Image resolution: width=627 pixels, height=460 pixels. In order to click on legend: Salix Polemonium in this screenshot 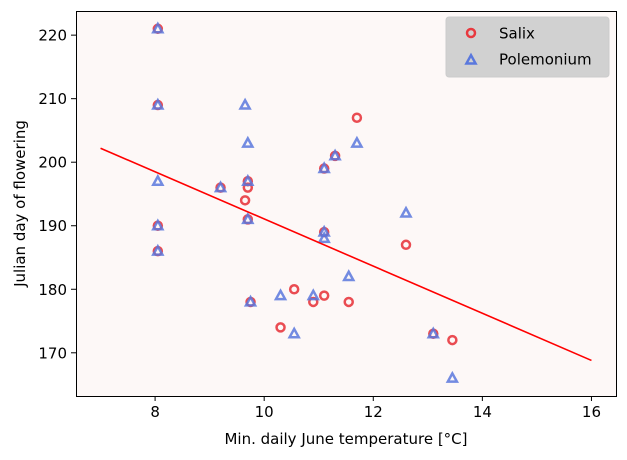, I will do `click(527, 47)`.